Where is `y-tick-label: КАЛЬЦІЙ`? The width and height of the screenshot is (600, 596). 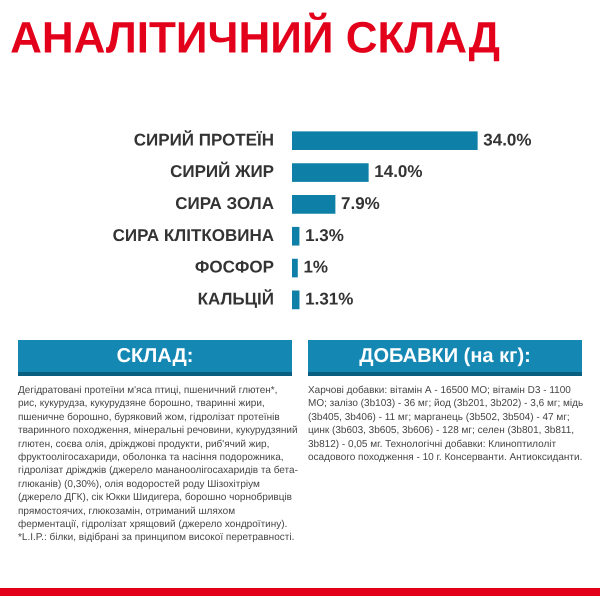
y-tick-label: КАЛЬЦІЙ is located at coordinates (236, 298).